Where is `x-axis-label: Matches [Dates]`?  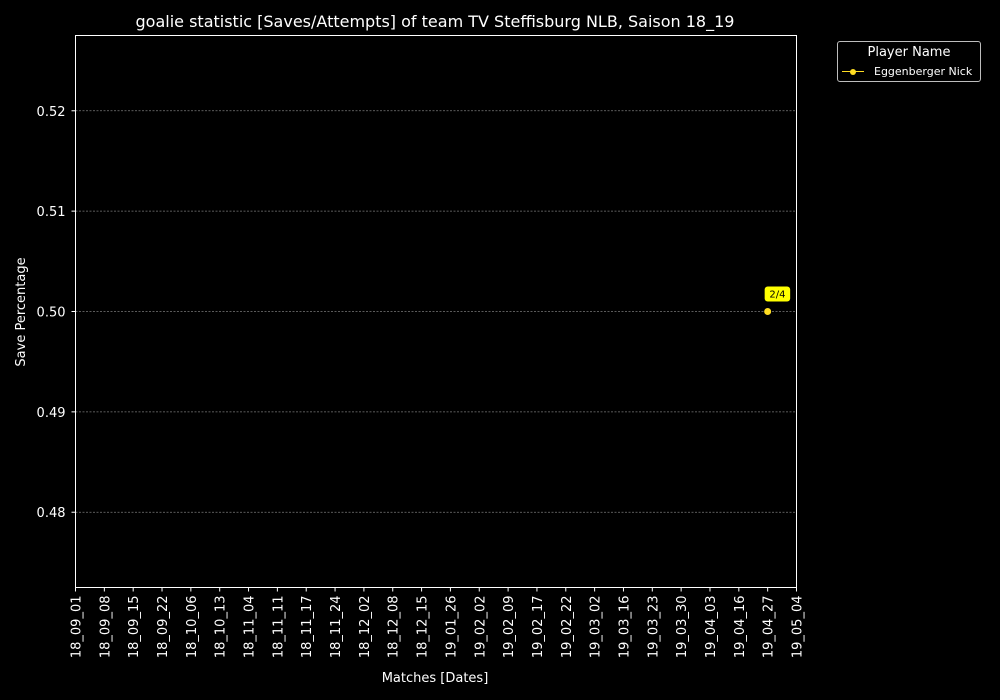
x-axis-label: Matches [Dates] is located at coordinates (435, 678).